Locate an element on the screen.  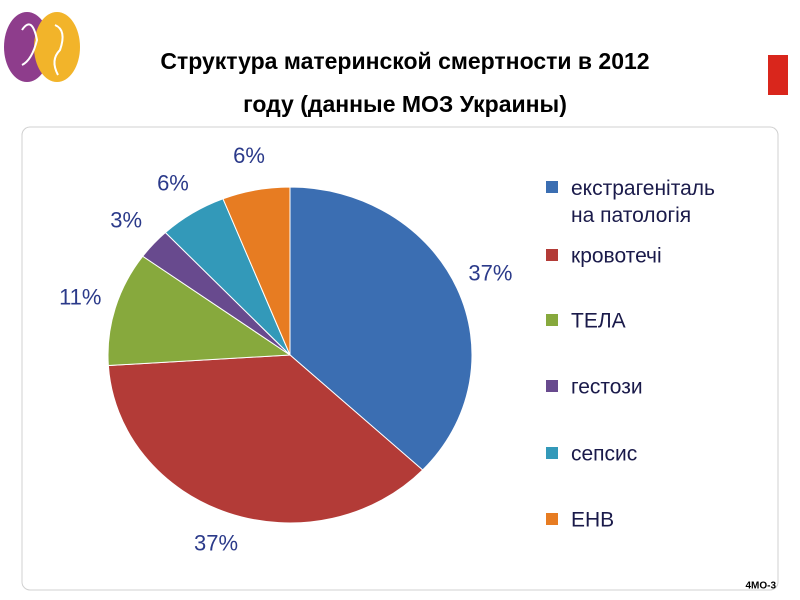
title: году (данные МОЗ Украины) is located at coordinates (405, 104).